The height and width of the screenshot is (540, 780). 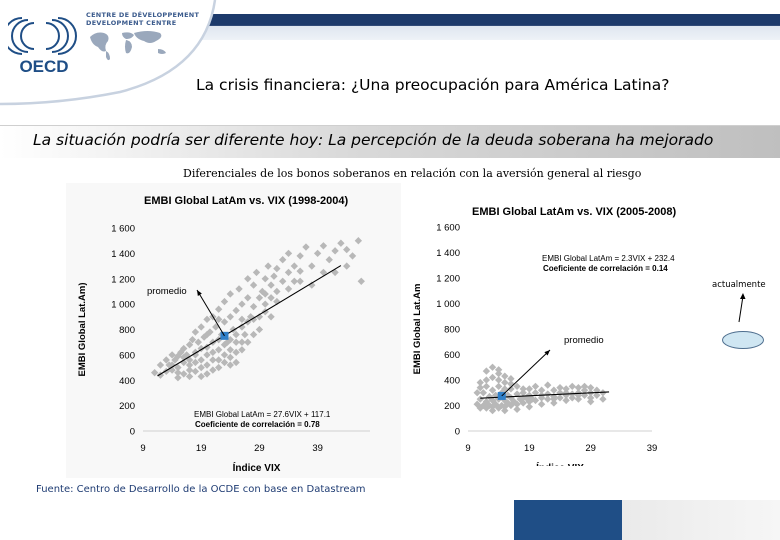 I want to click on header-band, so click(x=485, y=27).